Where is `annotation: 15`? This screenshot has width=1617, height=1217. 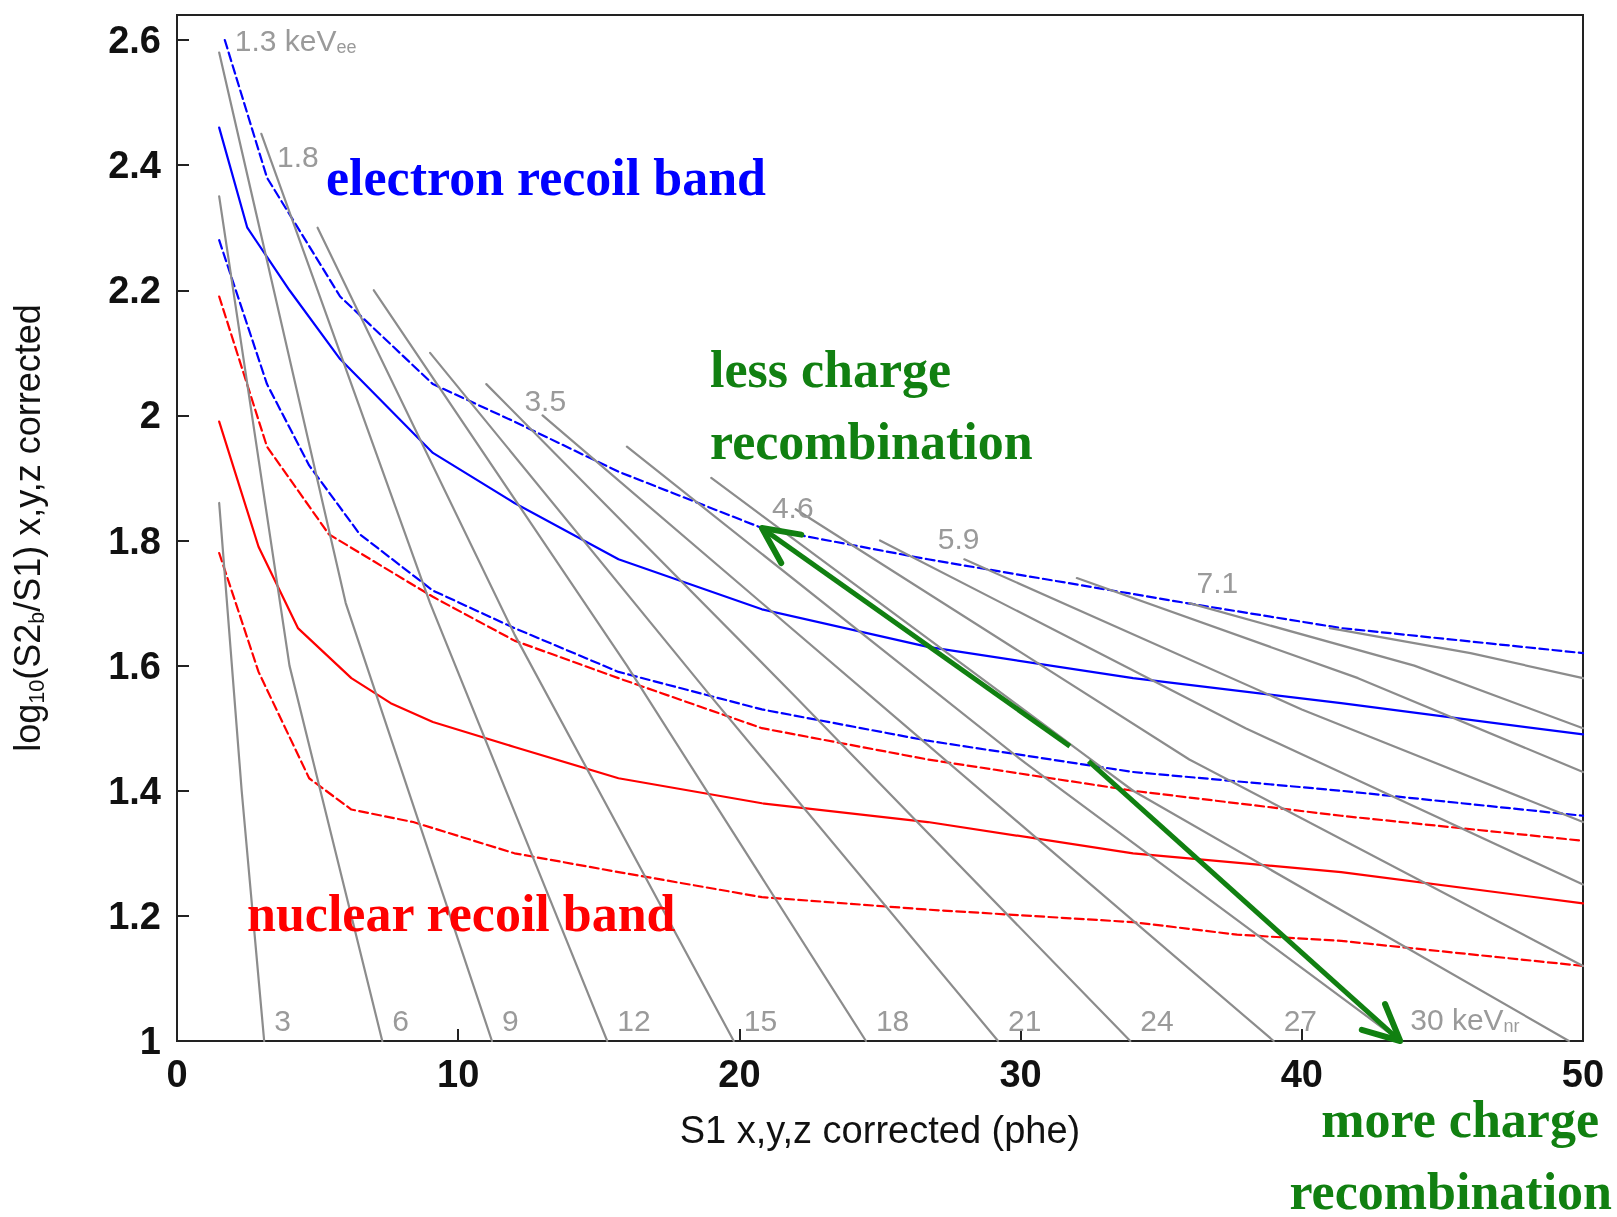 annotation: 15 is located at coordinates (760, 1020).